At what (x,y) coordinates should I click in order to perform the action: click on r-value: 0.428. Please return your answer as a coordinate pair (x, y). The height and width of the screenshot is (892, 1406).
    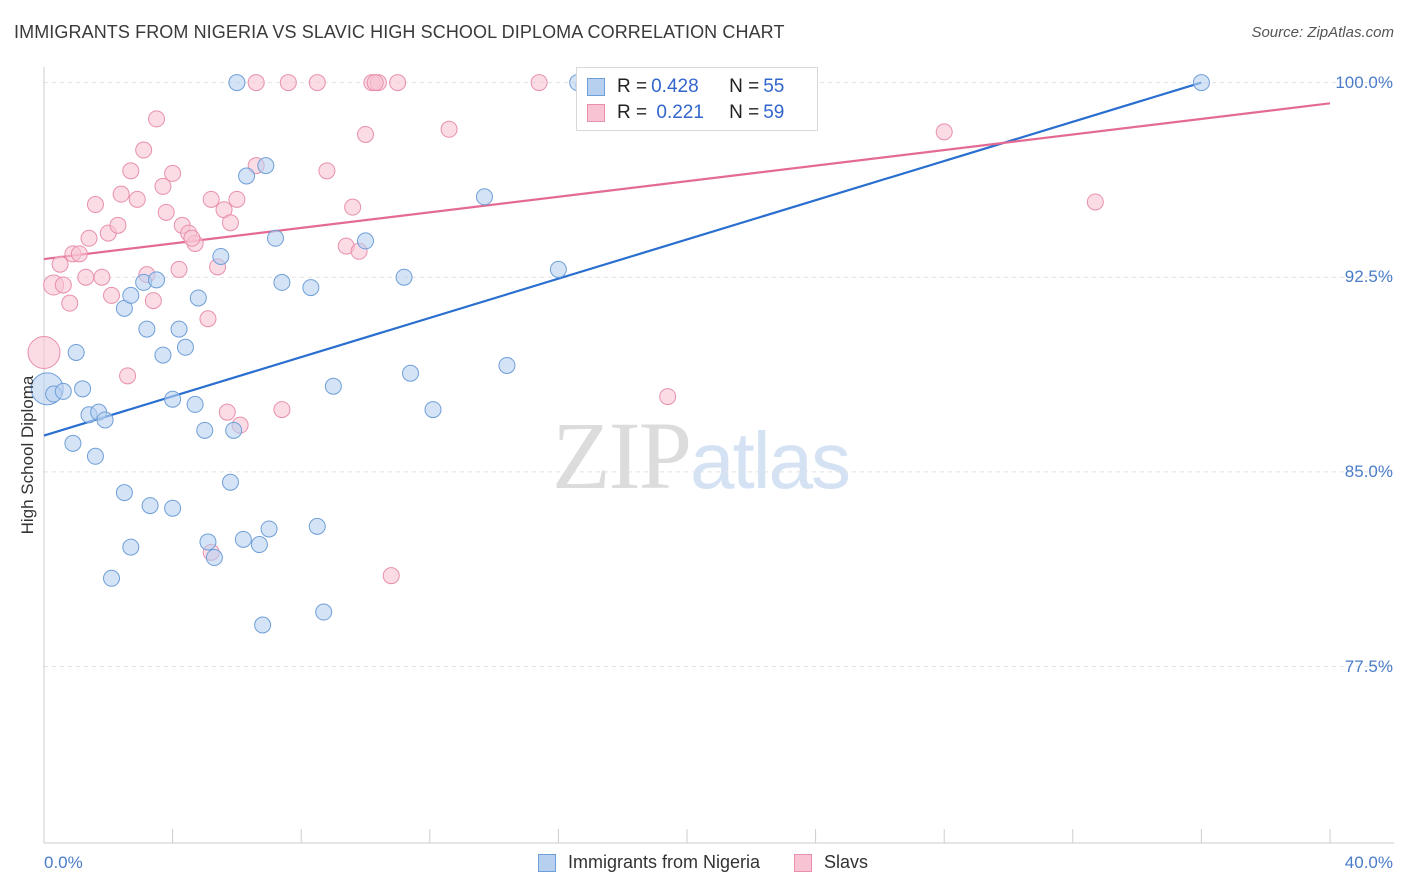
    Looking at the image, I should click on (675, 86).